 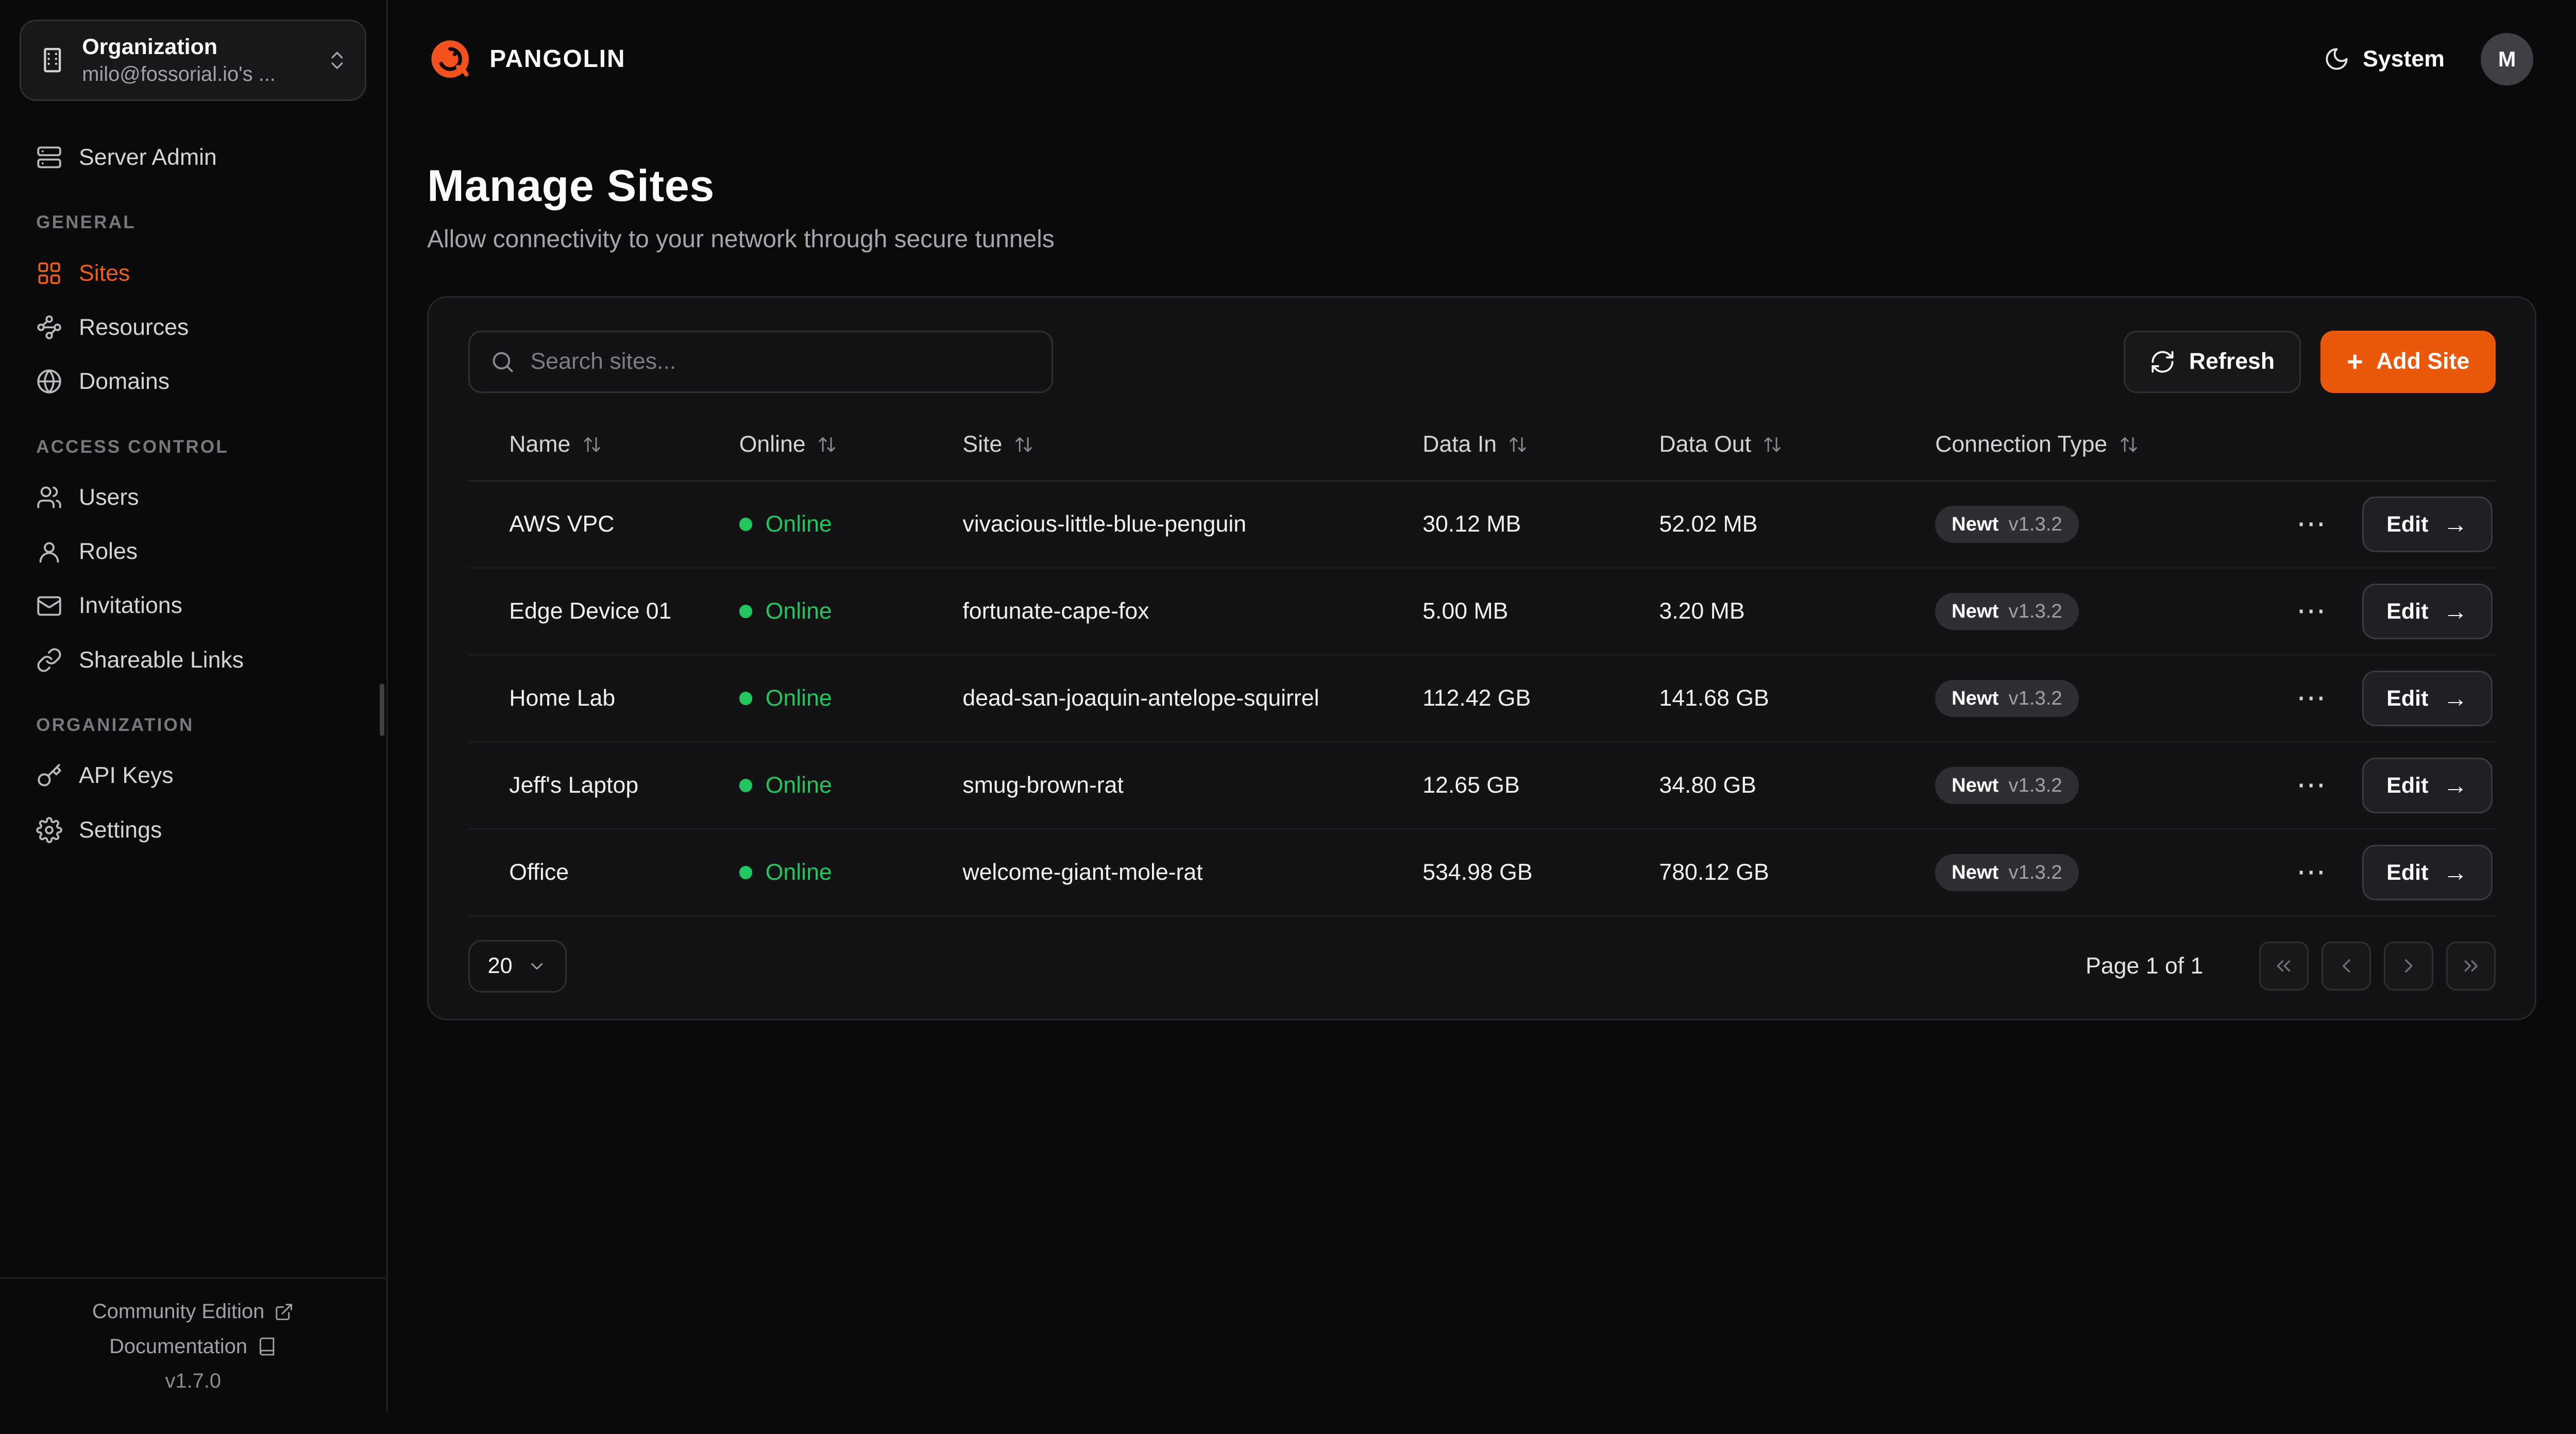 What do you see at coordinates (1702, 611) in the screenshot?
I see `data-out-value: 3.20 MB` at bounding box center [1702, 611].